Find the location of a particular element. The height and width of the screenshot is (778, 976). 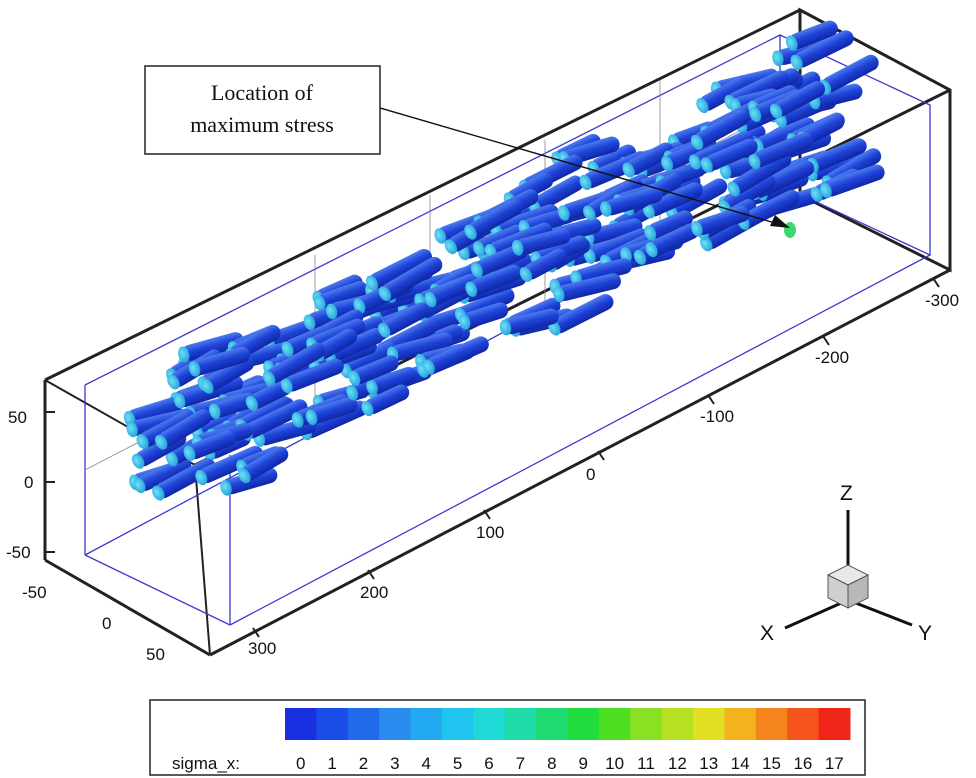

legend-level-label: 2 is located at coordinates (363, 763).